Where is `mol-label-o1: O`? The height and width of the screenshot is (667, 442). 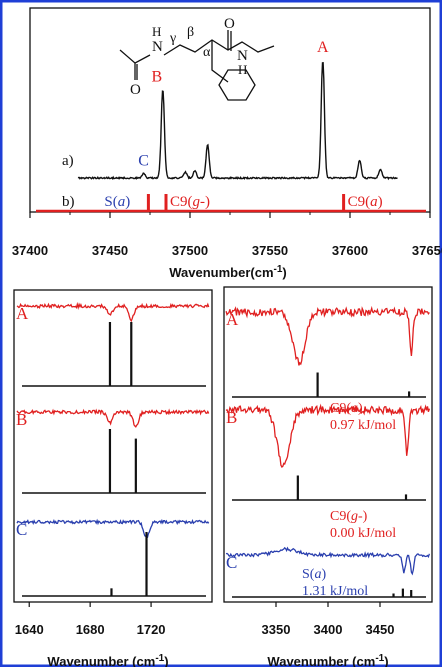 mol-label-o1: O is located at coordinates (135, 90).